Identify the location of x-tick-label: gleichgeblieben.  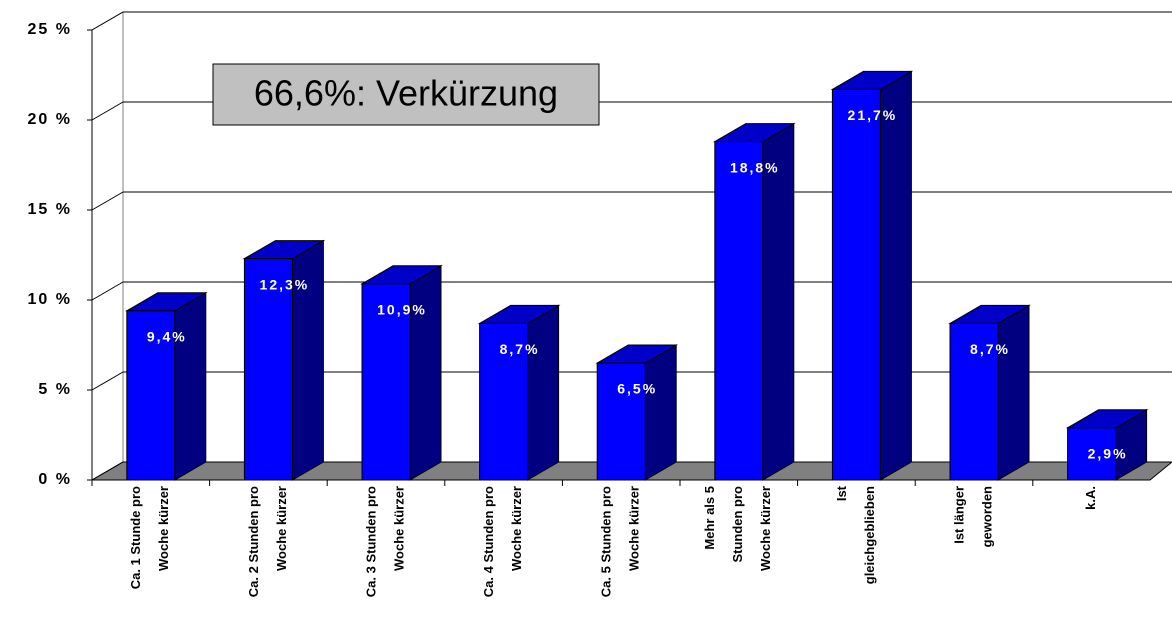
(869, 535).